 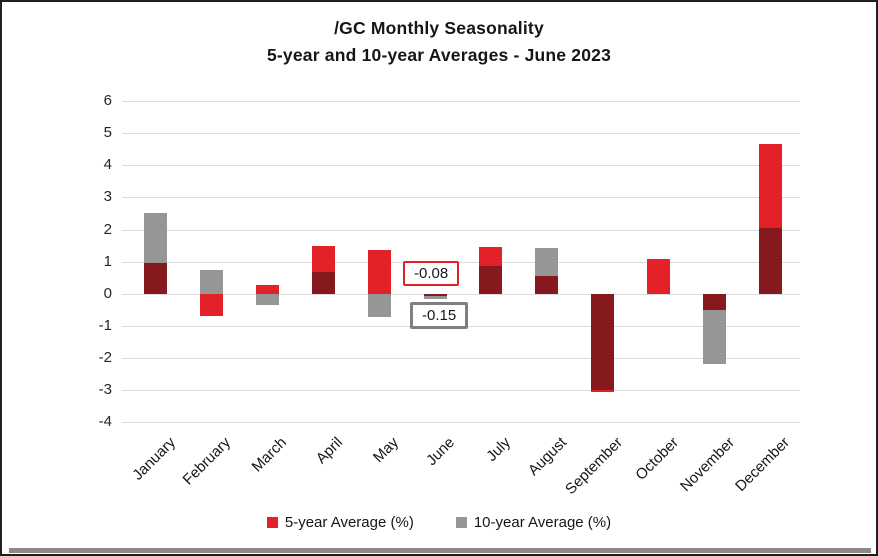 What do you see at coordinates (547, 262) in the screenshot?
I see `bar-august-10yr` at bounding box center [547, 262].